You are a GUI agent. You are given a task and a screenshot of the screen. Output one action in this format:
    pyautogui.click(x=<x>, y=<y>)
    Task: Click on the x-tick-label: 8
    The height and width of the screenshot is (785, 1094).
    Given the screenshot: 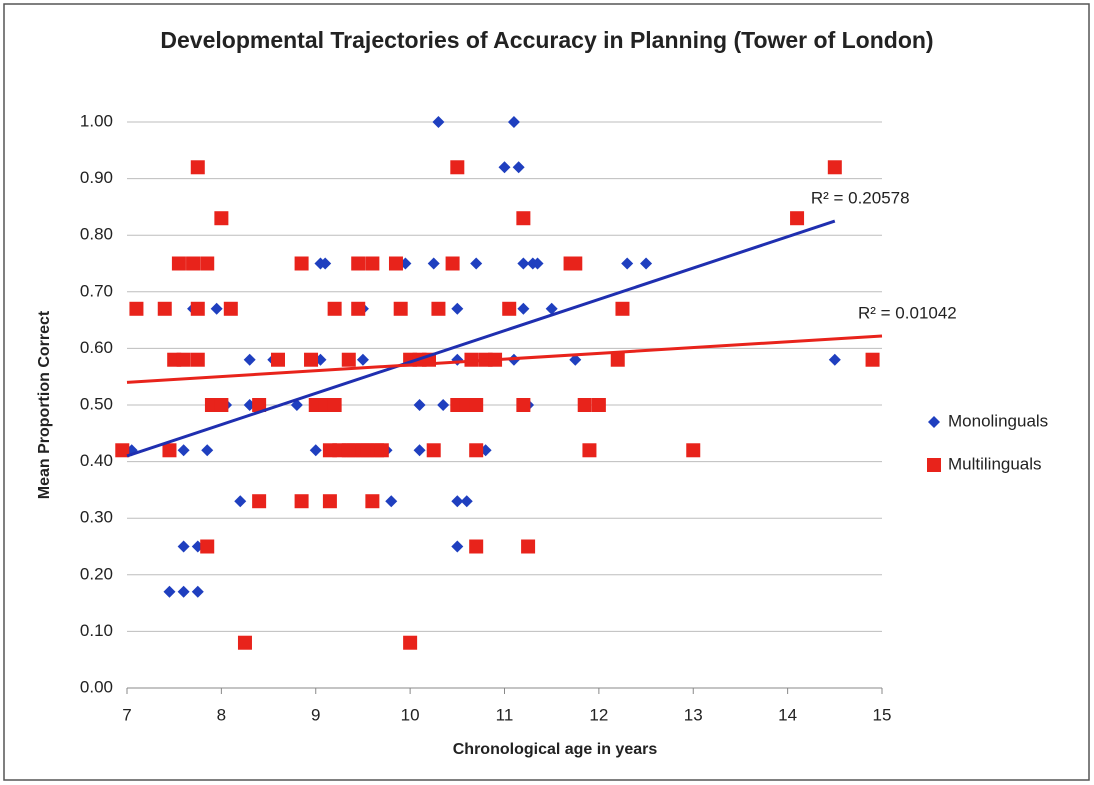 What is the action you would take?
    pyautogui.click(x=221, y=714)
    